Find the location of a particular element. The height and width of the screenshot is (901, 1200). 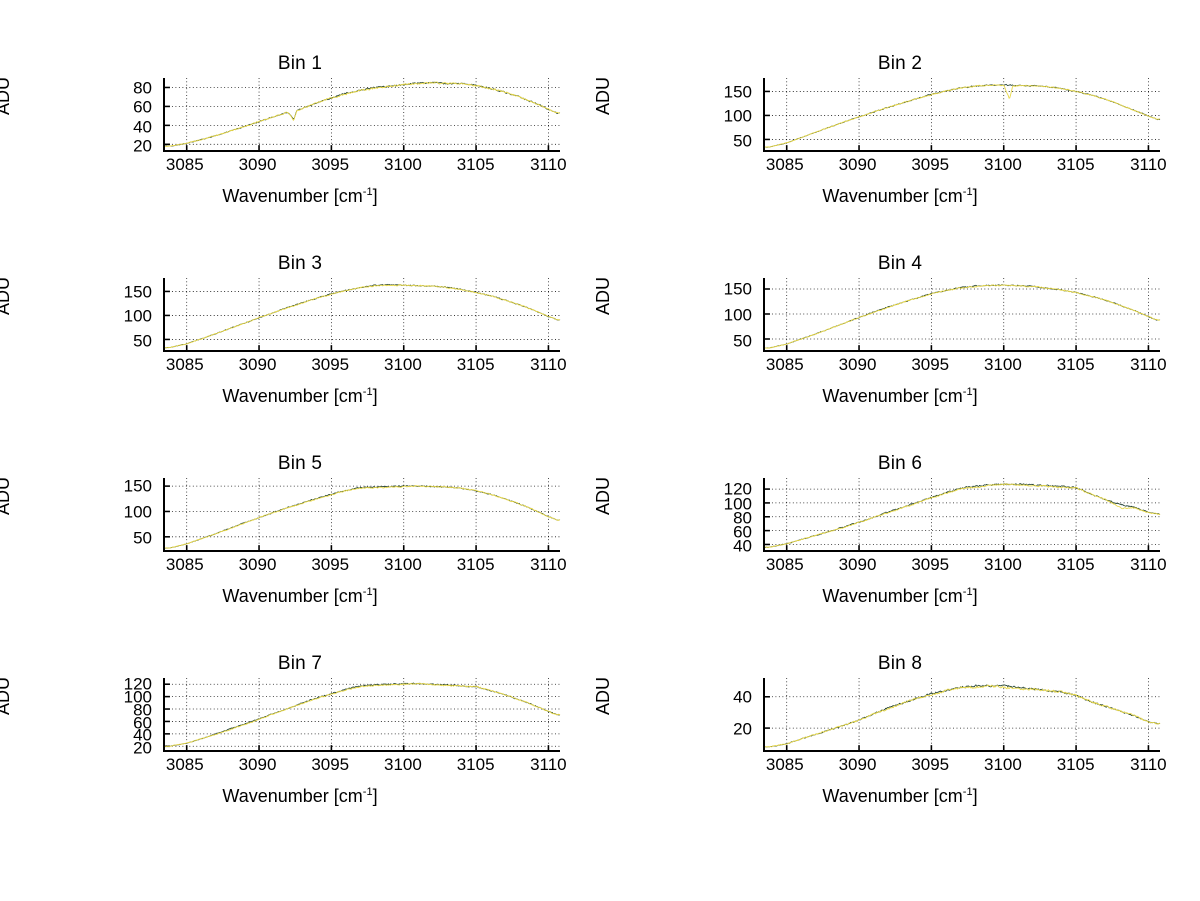

x-axis-label-1: Wavenumber [cm-1] is located at coordinates (300, 196).